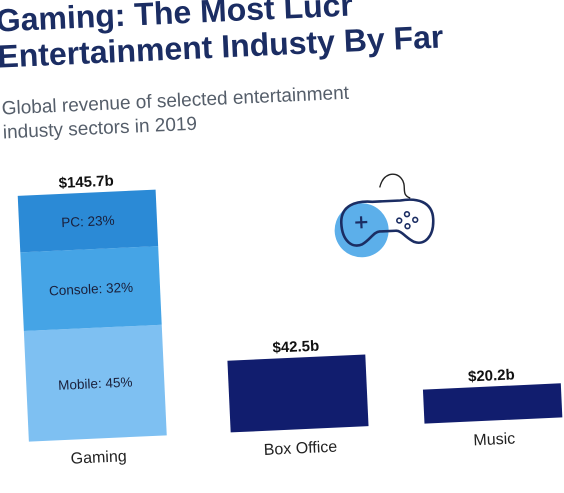 The width and height of the screenshot is (564, 493). What do you see at coordinates (491, 375) in the screenshot?
I see `bar-value-label: $20.2b` at bounding box center [491, 375].